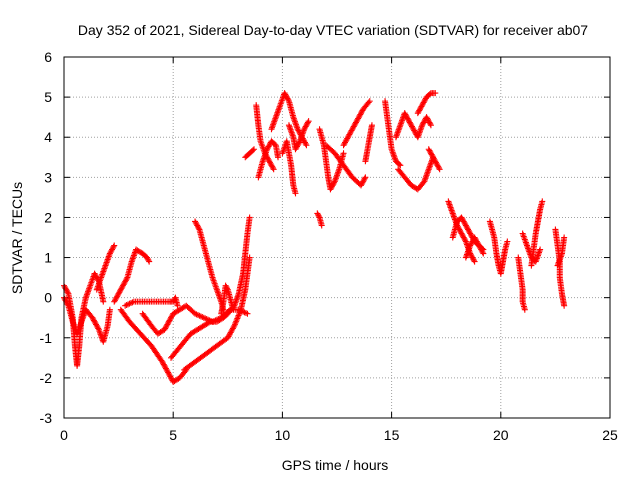 This screenshot has width=640, height=480. I want to click on y-tick-label: 4, so click(48, 137).